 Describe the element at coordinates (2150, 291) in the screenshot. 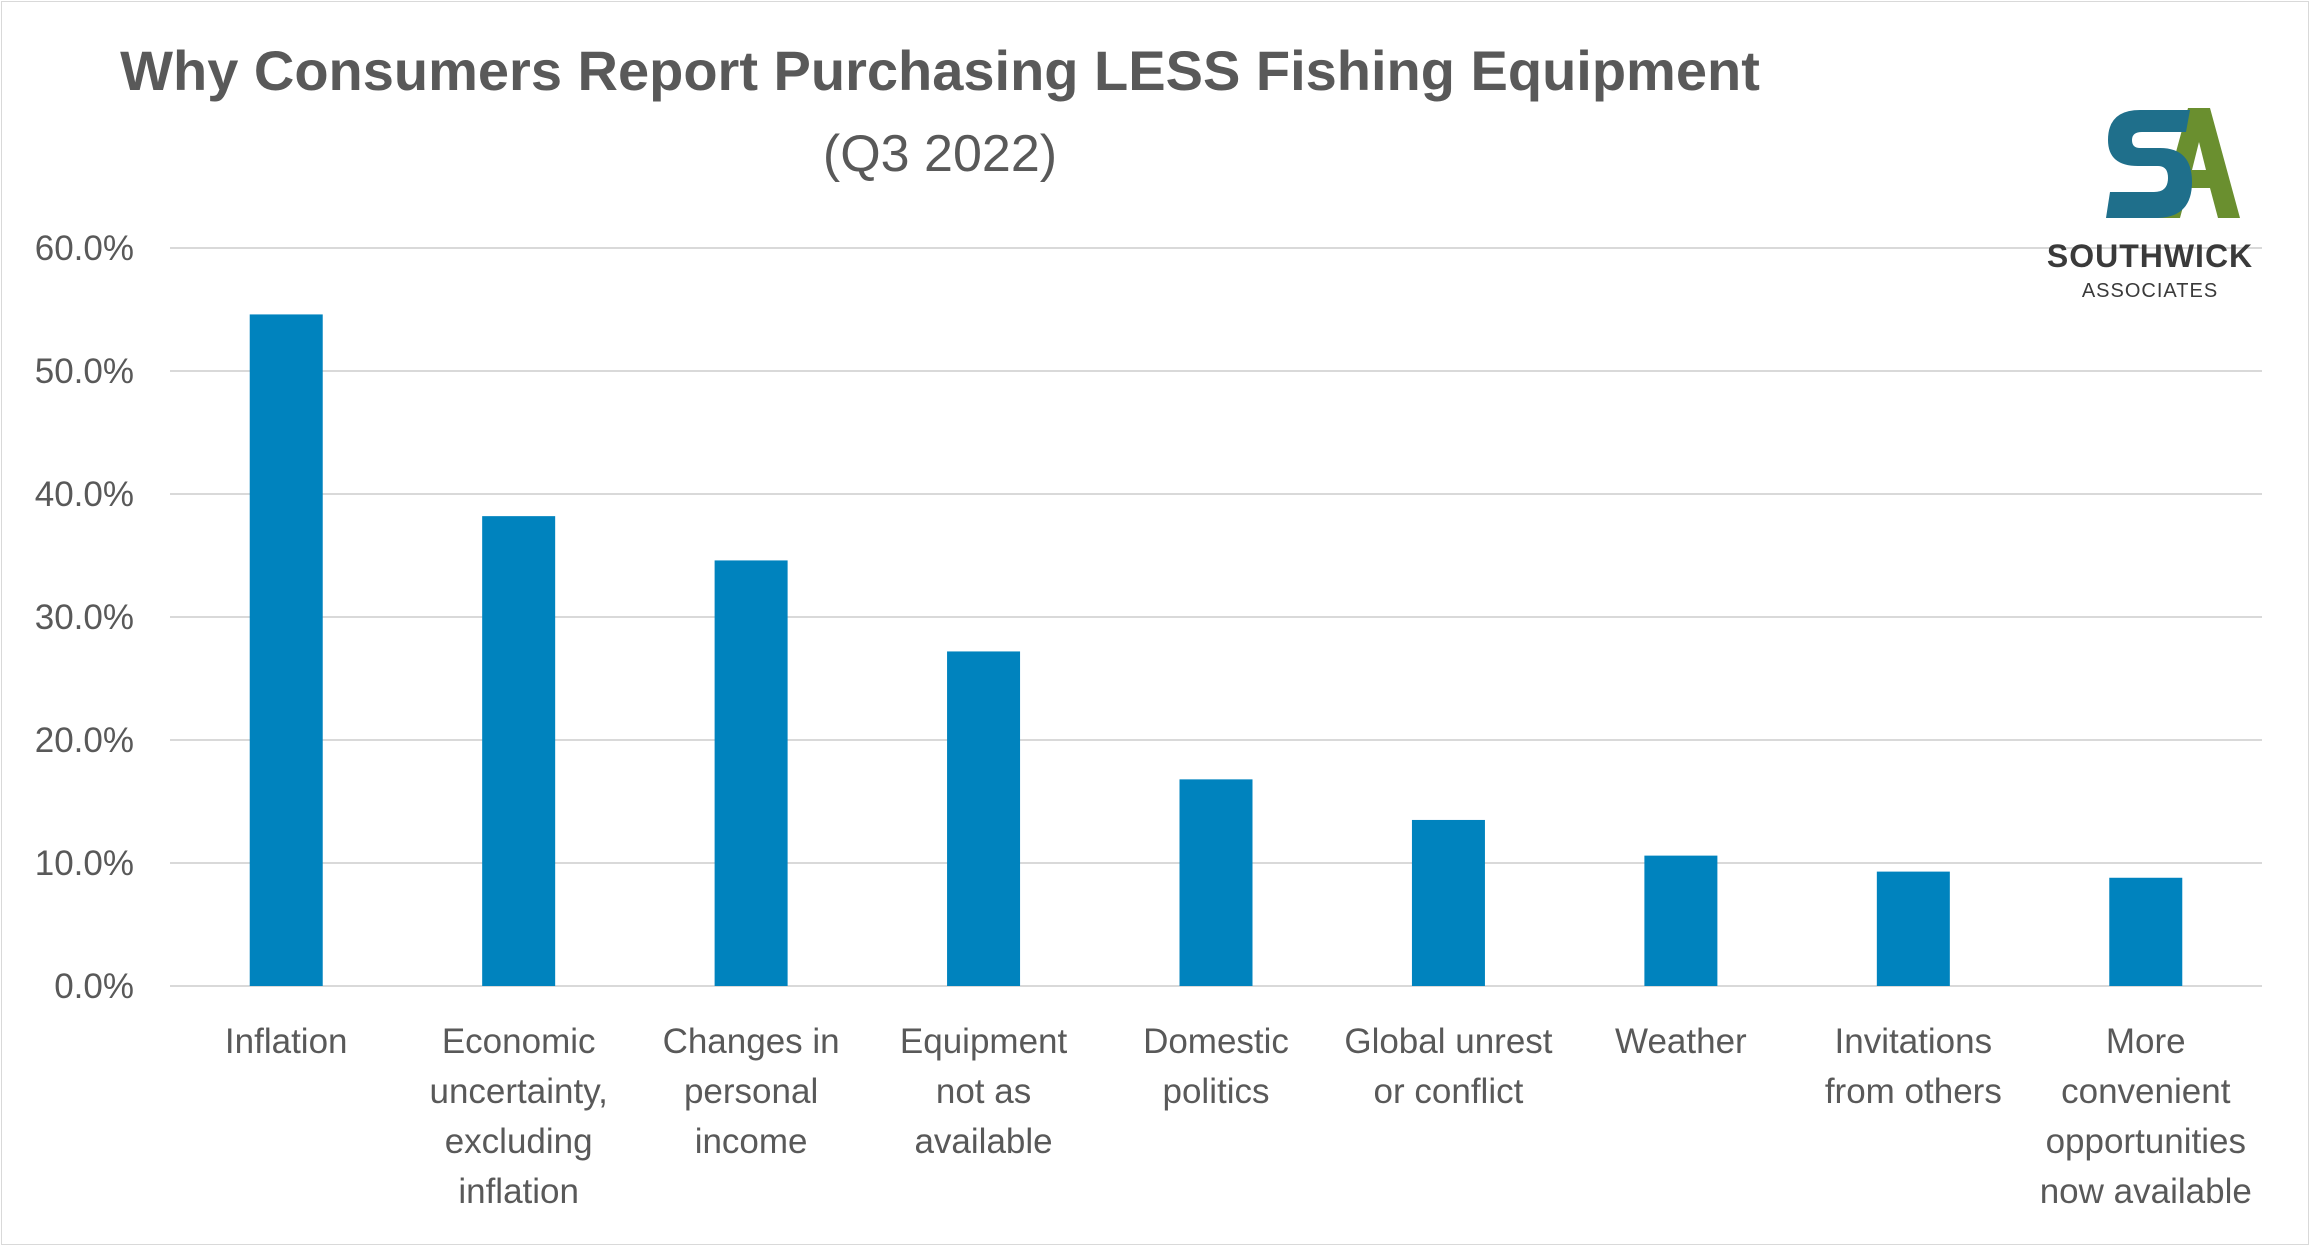

I see `logo-subtitle: ASSOCIATES` at that location.